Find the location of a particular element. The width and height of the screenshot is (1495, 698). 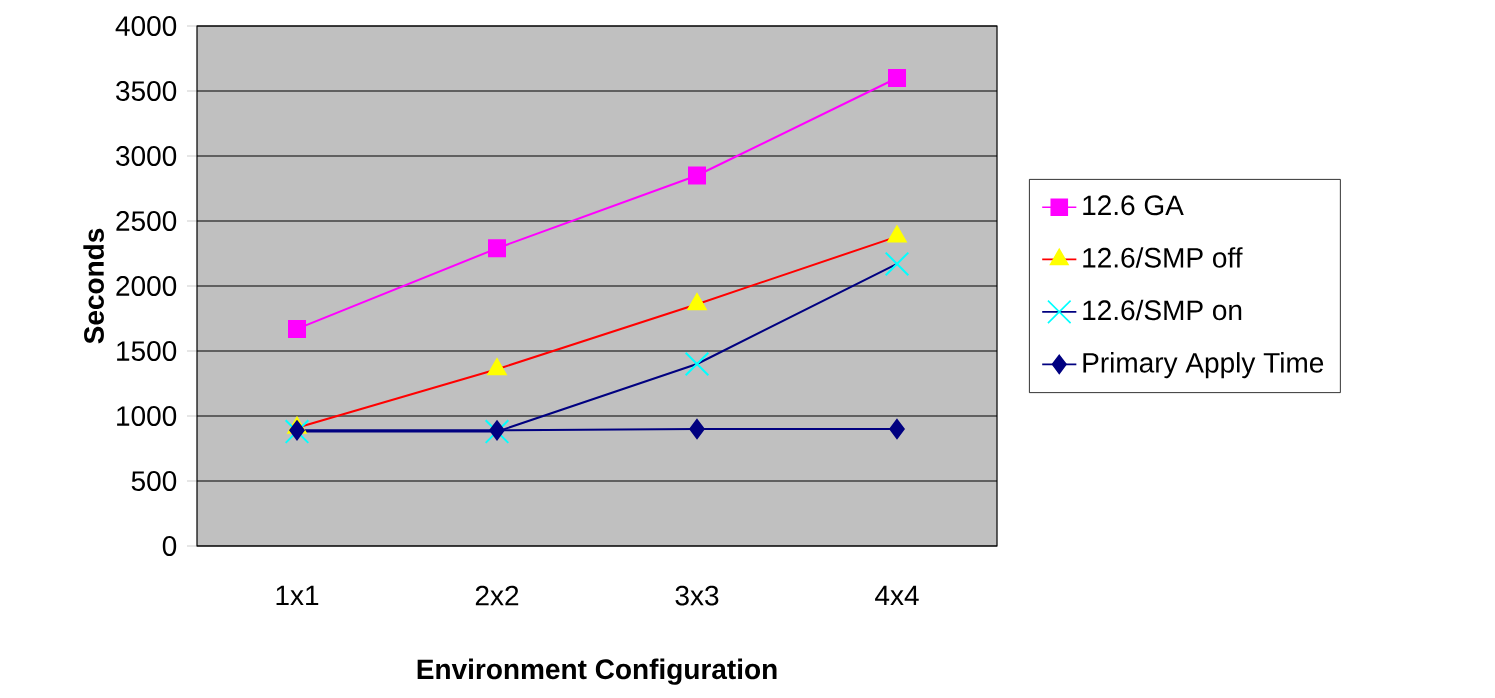

y-tick-label: 3500 is located at coordinates (146, 91).